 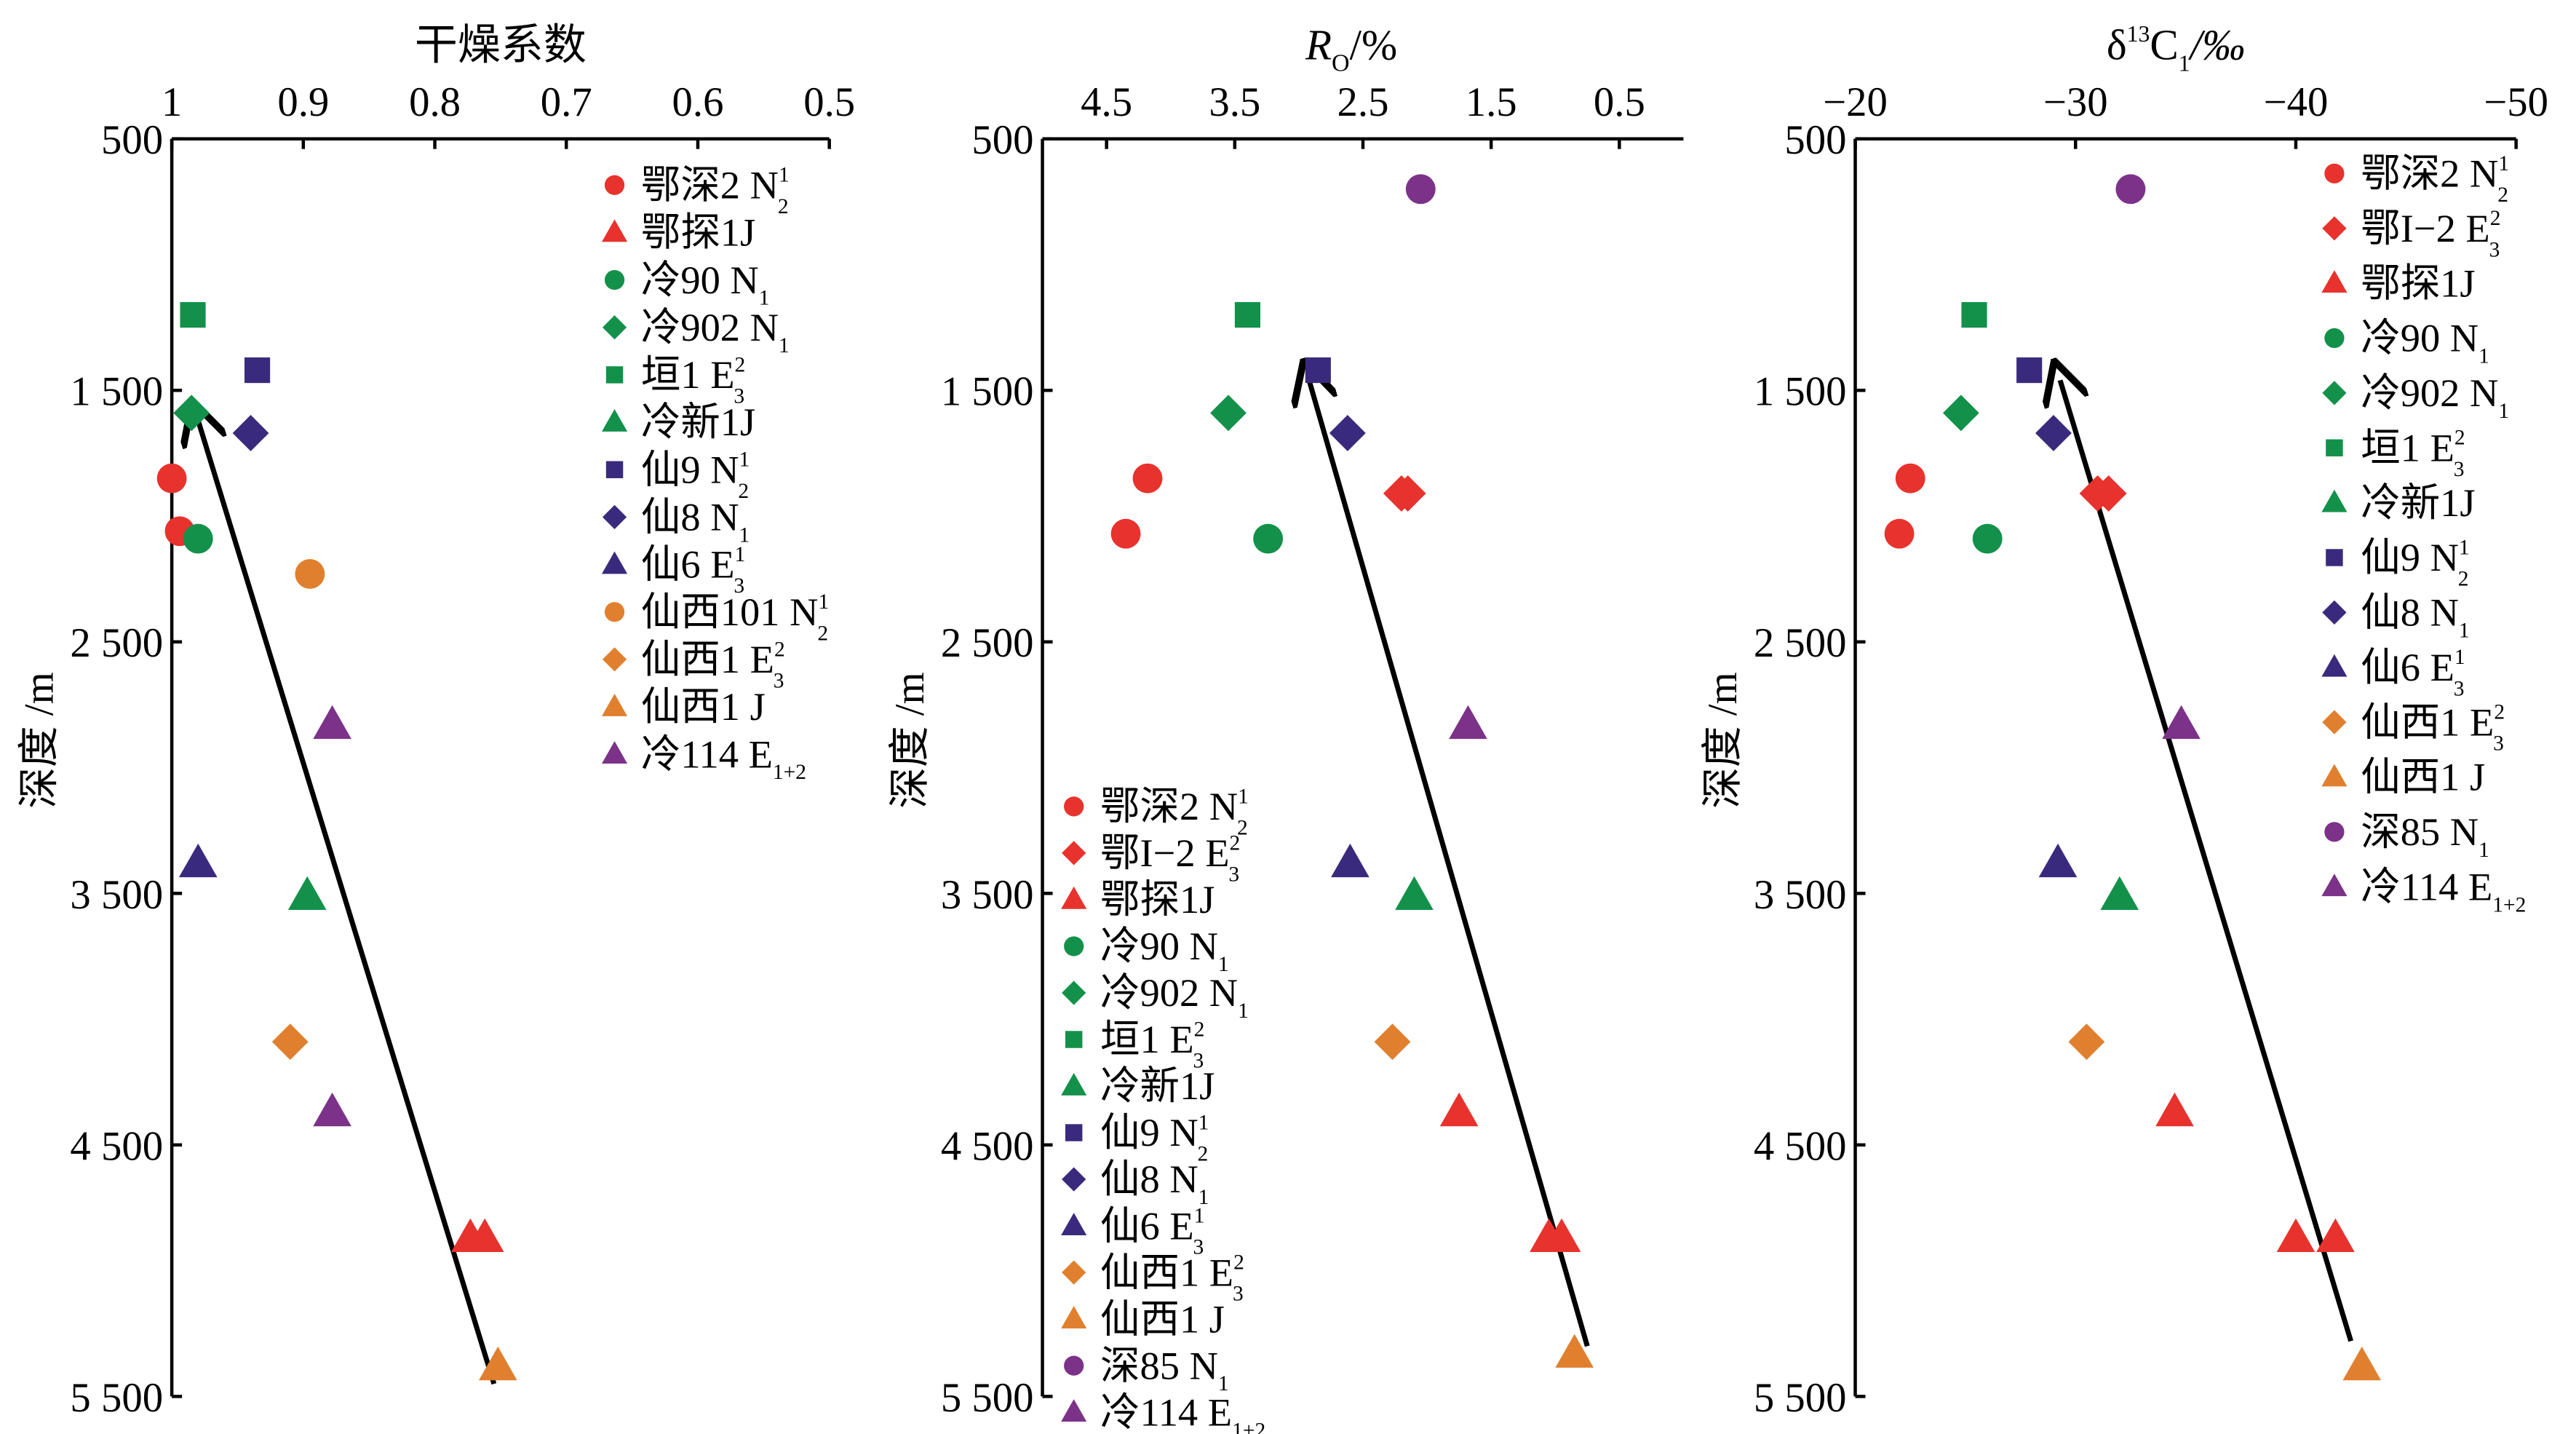 What do you see at coordinates (2425, 835) in the screenshot?
I see `legend-label: 深85 N1` at bounding box center [2425, 835].